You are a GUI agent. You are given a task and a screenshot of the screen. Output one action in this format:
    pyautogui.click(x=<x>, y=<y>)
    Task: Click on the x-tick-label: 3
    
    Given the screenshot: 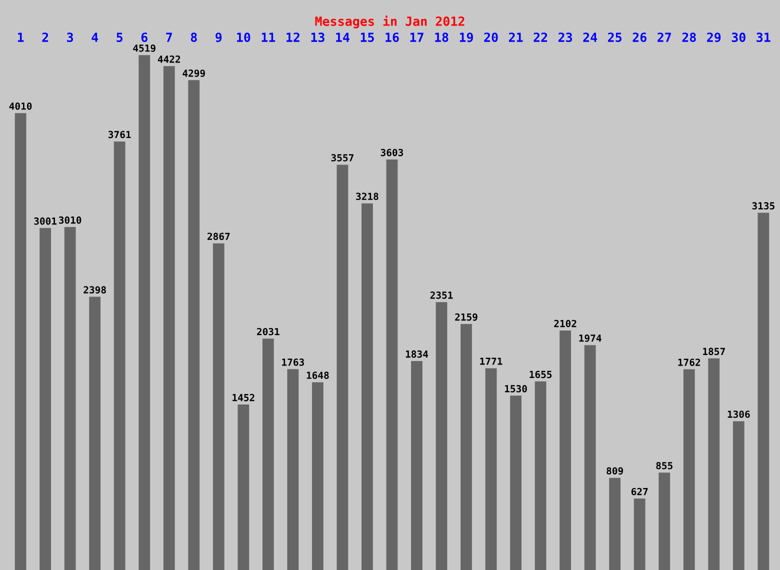 What is the action you would take?
    pyautogui.click(x=70, y=37)
    